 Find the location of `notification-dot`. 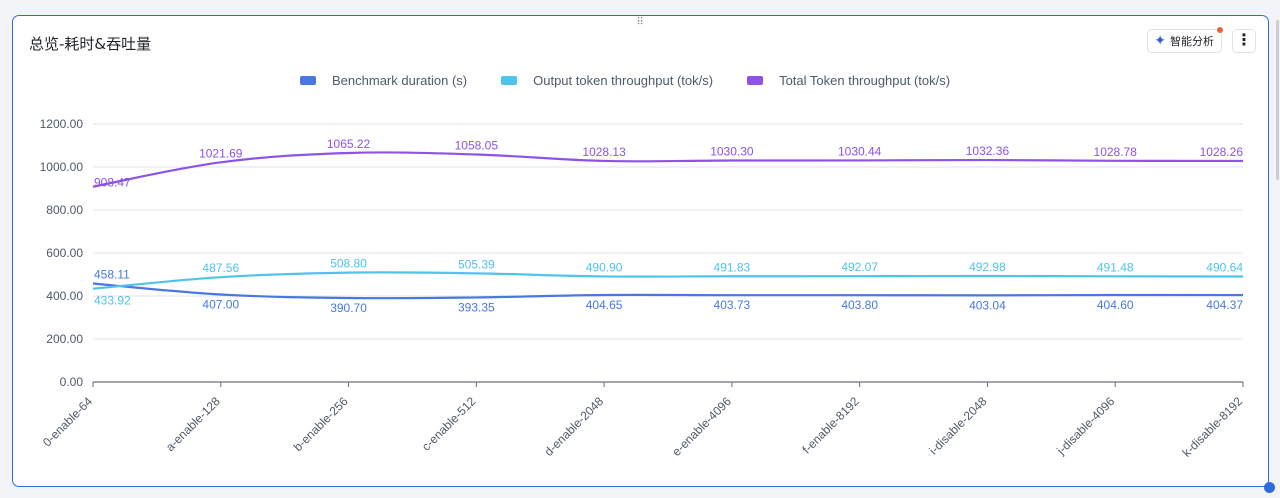

notification-dot is located at coordinates (1220, 30).